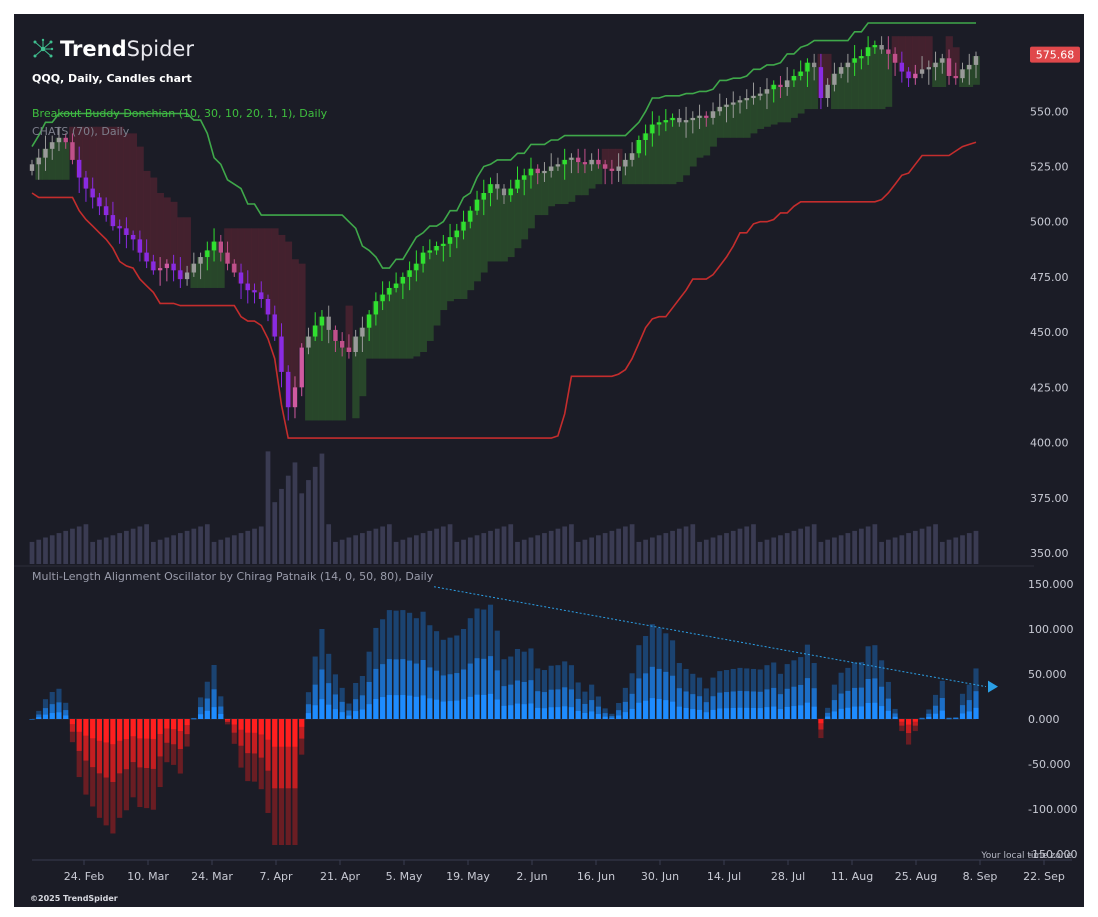  Describe the element at coordinates (74, 898) in the screenshot. I see `copyright-text: ©2025 TrendSpider` at that location.